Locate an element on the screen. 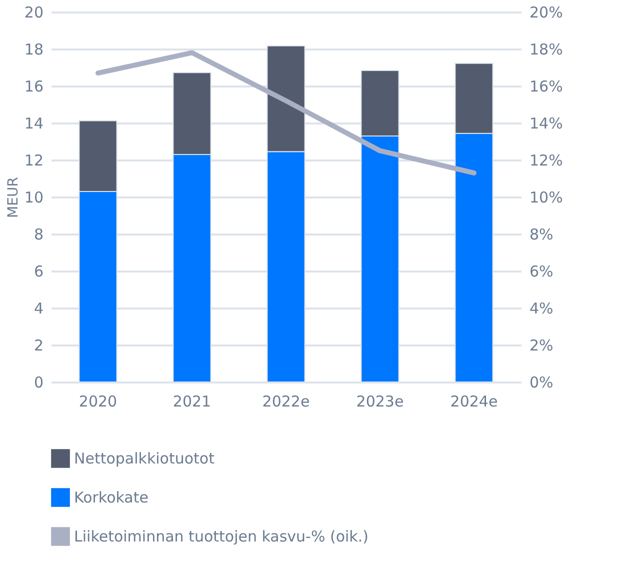 The width and height of the screenshot is (641, 564). y-tick-label: 18 is located at coordinates (34, 49).